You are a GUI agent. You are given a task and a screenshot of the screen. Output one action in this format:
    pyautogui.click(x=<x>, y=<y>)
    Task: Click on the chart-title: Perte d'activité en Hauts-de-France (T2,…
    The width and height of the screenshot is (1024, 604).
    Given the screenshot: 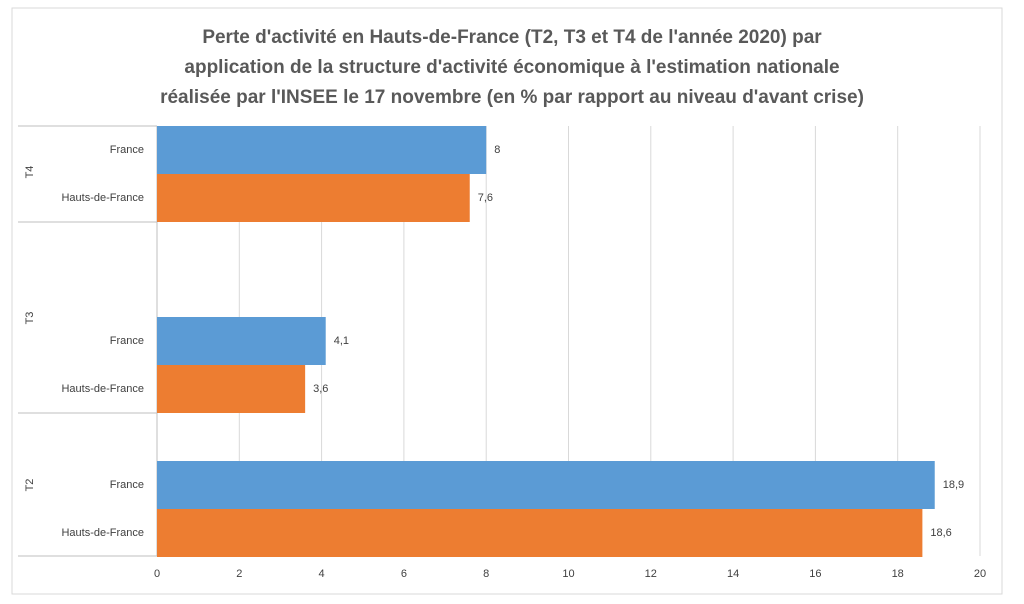 What is the action you would take?
    pyautogui.click(x=512, y=37)
    